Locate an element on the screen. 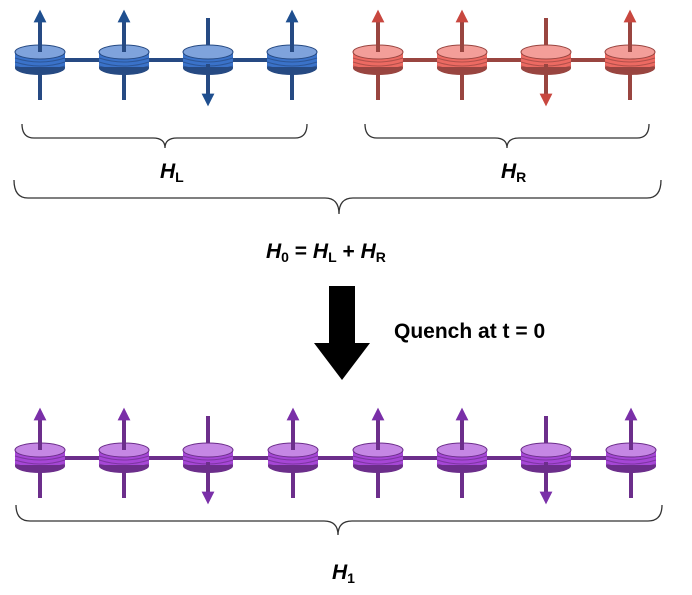  right-spin-chain is located at coordinates (504, 58).